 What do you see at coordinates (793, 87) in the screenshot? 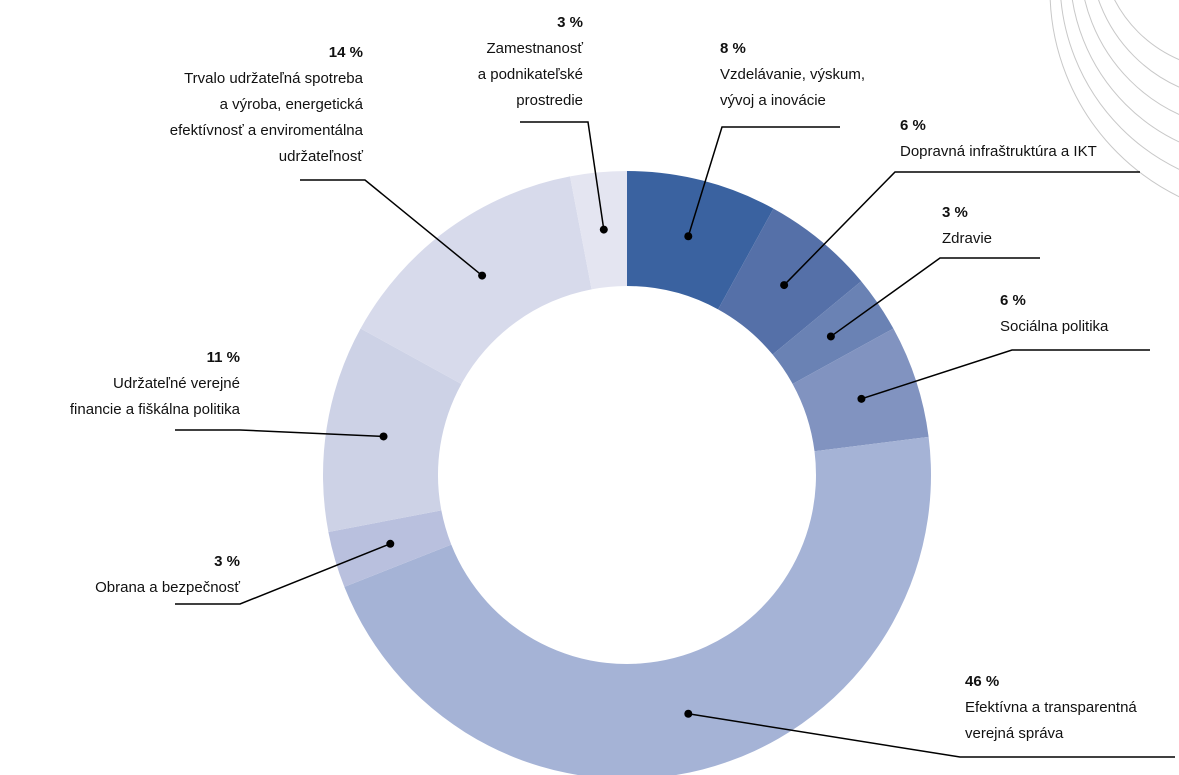
I see `category-label: Vzdelávanie, výskum, vývoj a inovácie` at bounding box center [793, 87].